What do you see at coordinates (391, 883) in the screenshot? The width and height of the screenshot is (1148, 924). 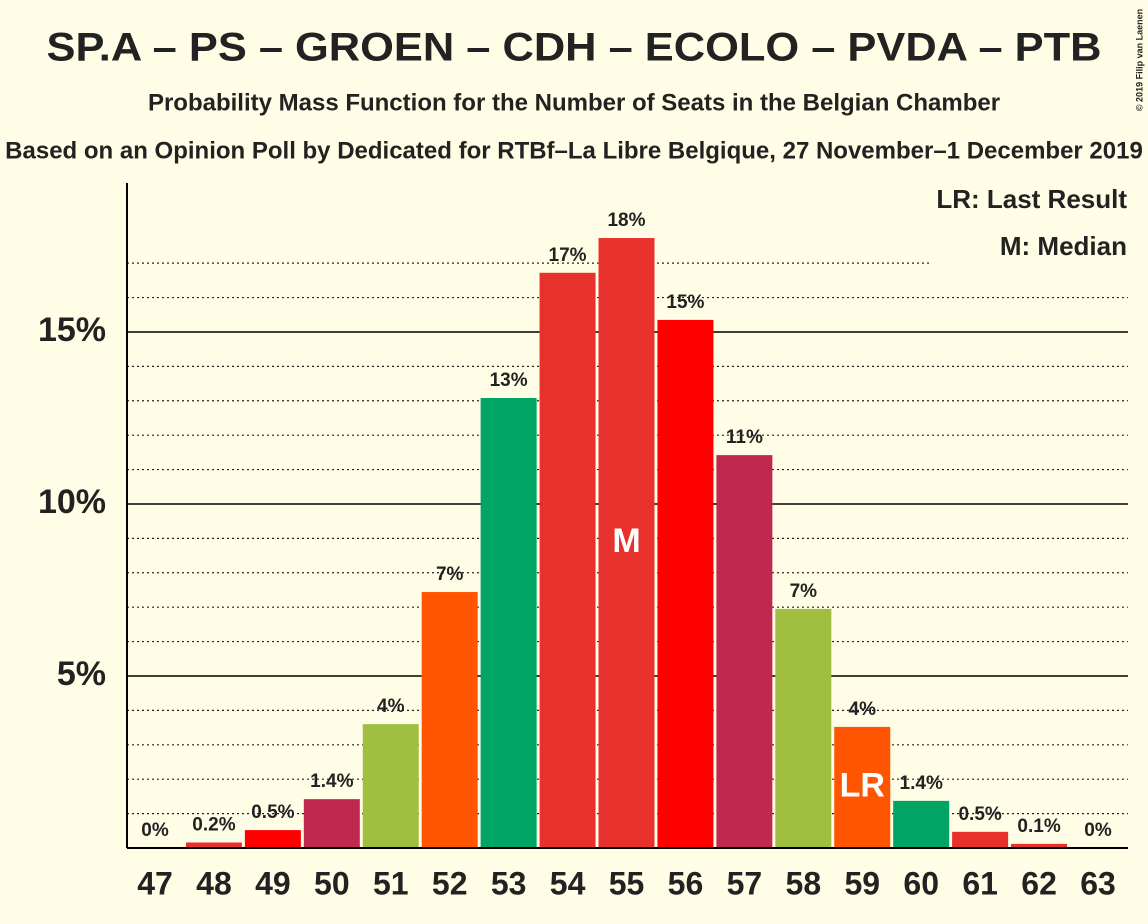 I see `x-tick-label: 51` at bounding box center [391, 883].